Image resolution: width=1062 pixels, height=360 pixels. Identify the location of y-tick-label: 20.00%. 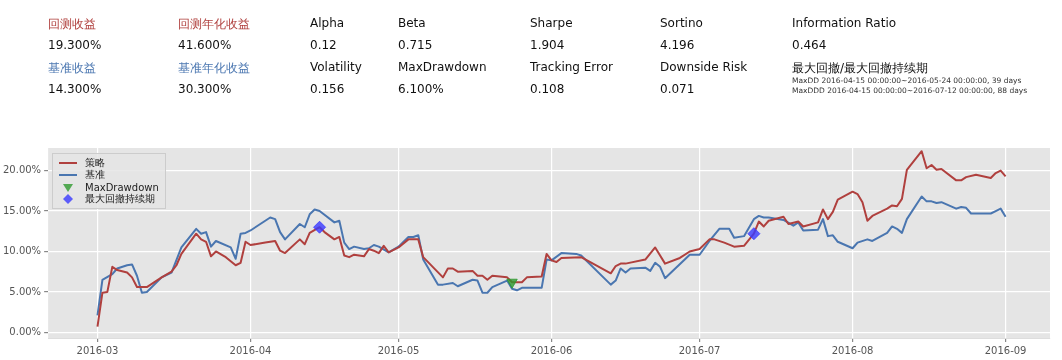
(22, 170).